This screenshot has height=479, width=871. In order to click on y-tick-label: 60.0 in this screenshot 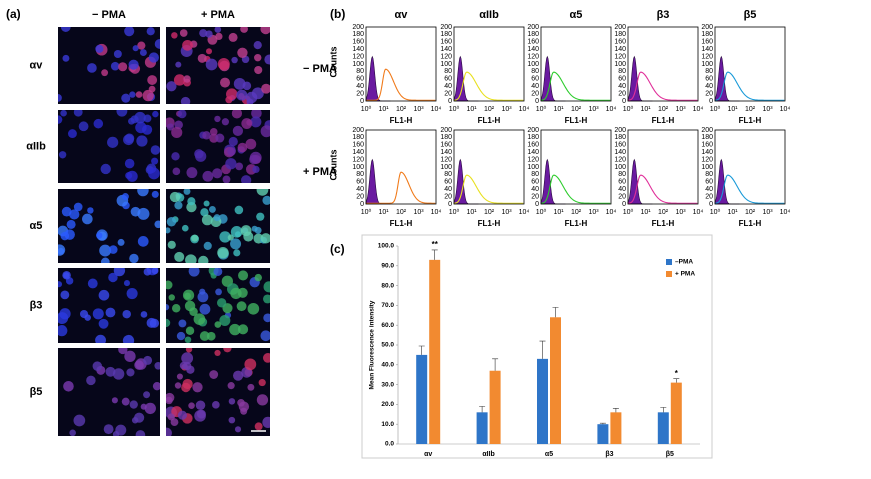, I will do `click(387, 325)`.